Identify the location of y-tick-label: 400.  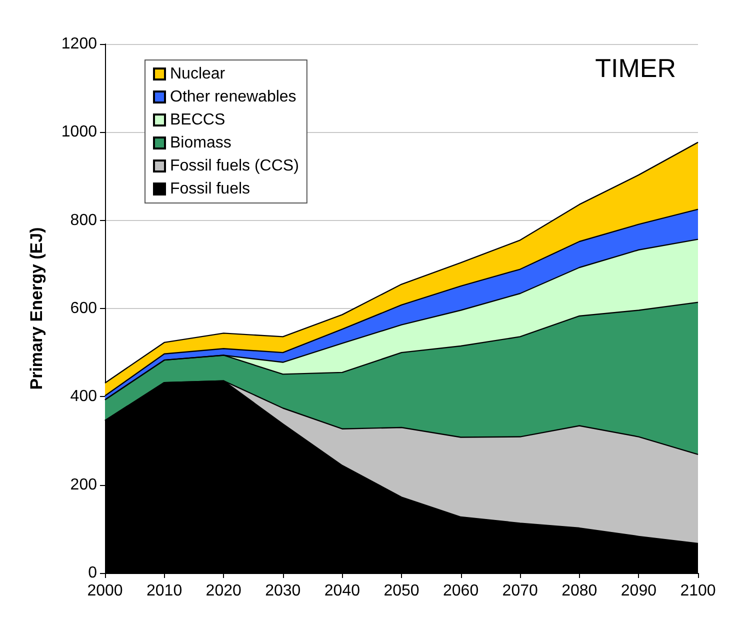
(84, 397).